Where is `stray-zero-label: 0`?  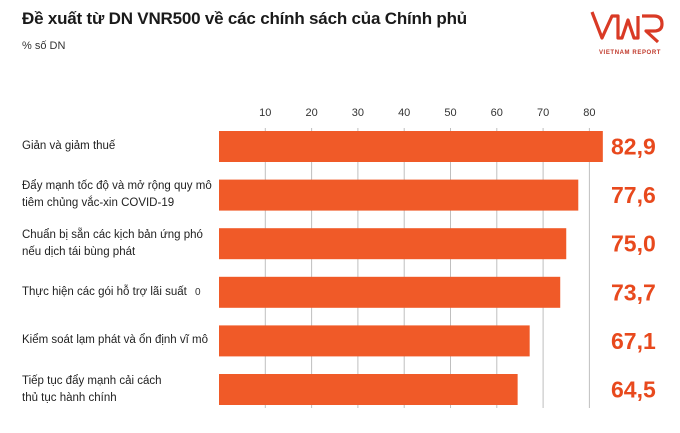 stray-zero-label: 0 is located at coordinates (198, 292).